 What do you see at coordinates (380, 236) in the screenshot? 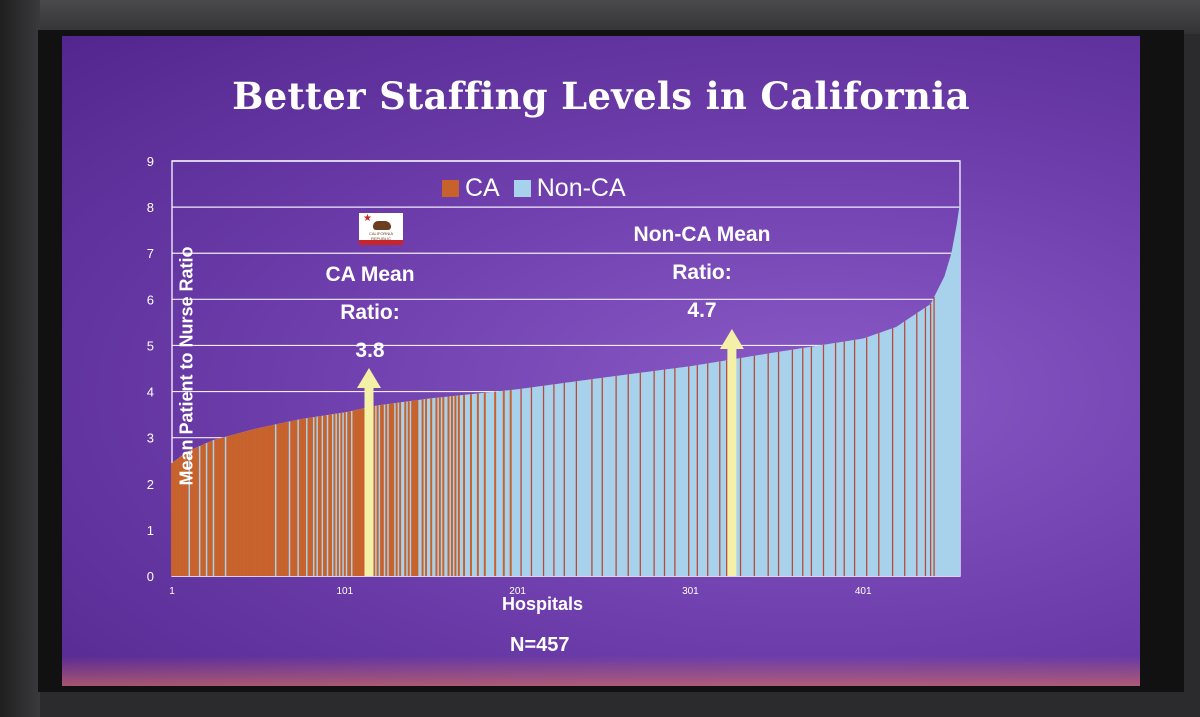
I see `flag-text: CALIFORNIA REPUBLIC` at bounding box center [380, 236].